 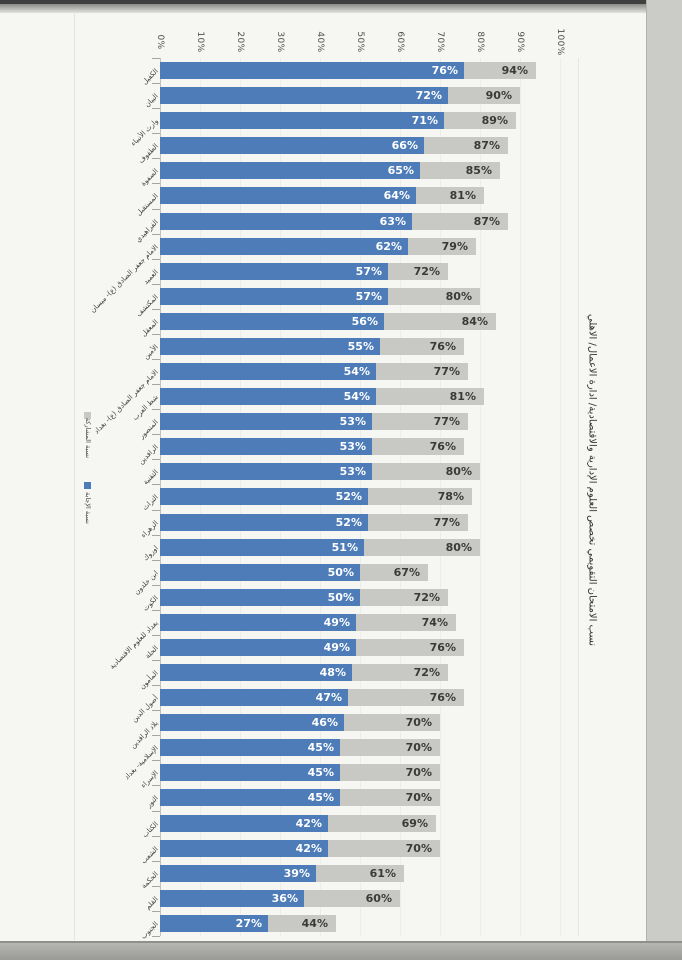 I want to click on category-label: الرافدين, so click(x=148, y=454).